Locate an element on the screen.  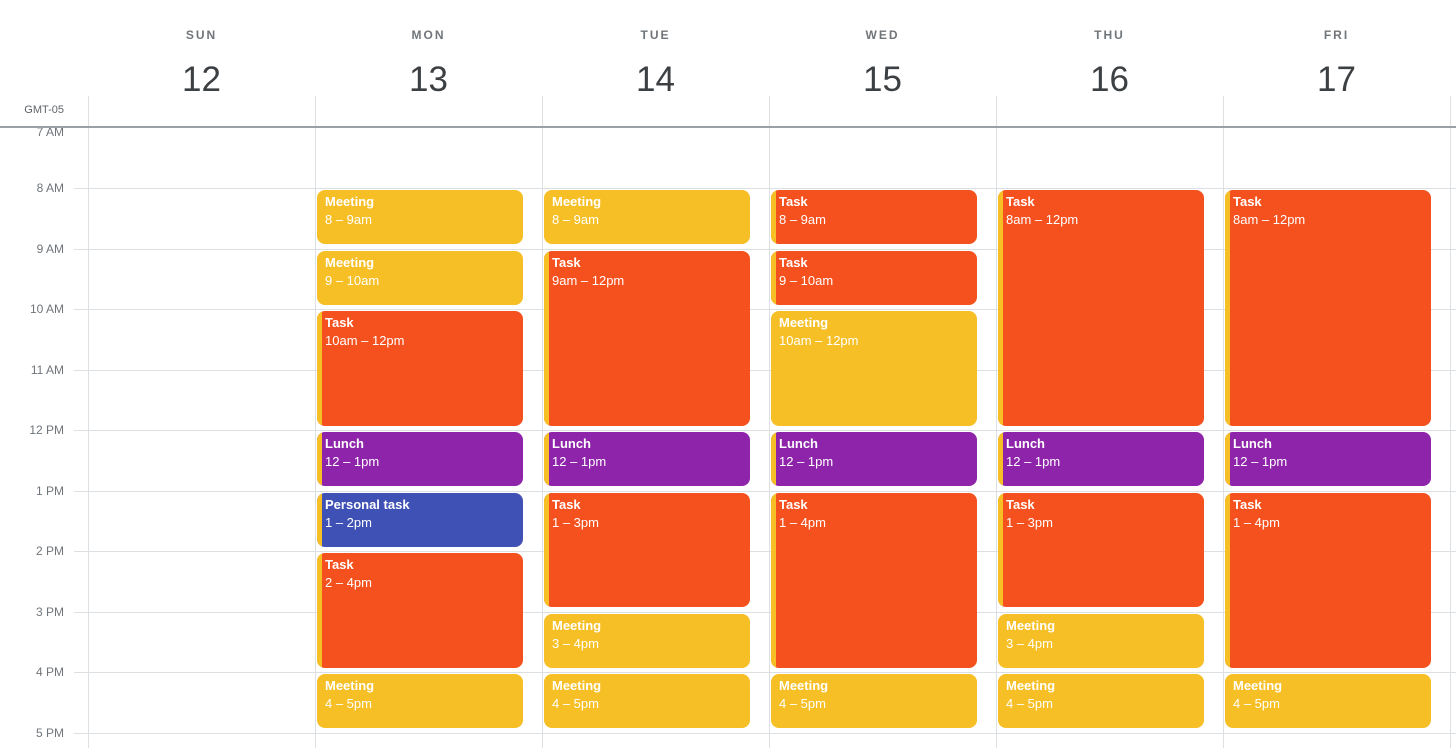
time-label: 2 PM is located at coordinates (49, 551).